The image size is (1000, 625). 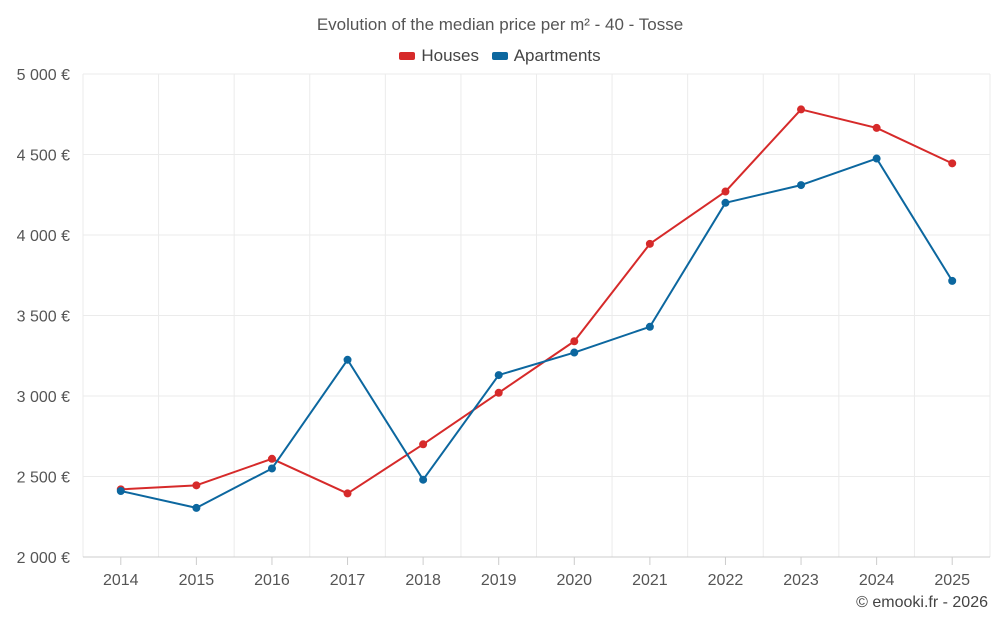 I want to click on x-tick-label: 2020, so click(x=574, y=580).